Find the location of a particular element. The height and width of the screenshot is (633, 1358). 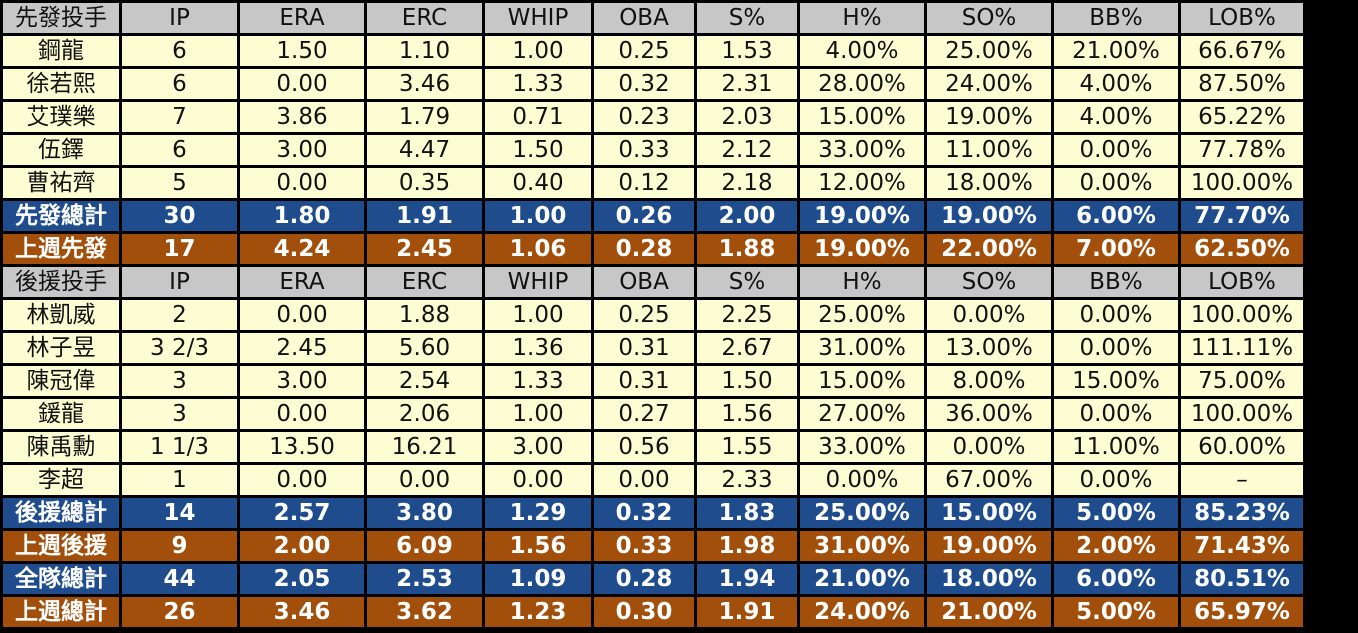

stat-cell: 66.67% is located at coordinates (1242, 51).